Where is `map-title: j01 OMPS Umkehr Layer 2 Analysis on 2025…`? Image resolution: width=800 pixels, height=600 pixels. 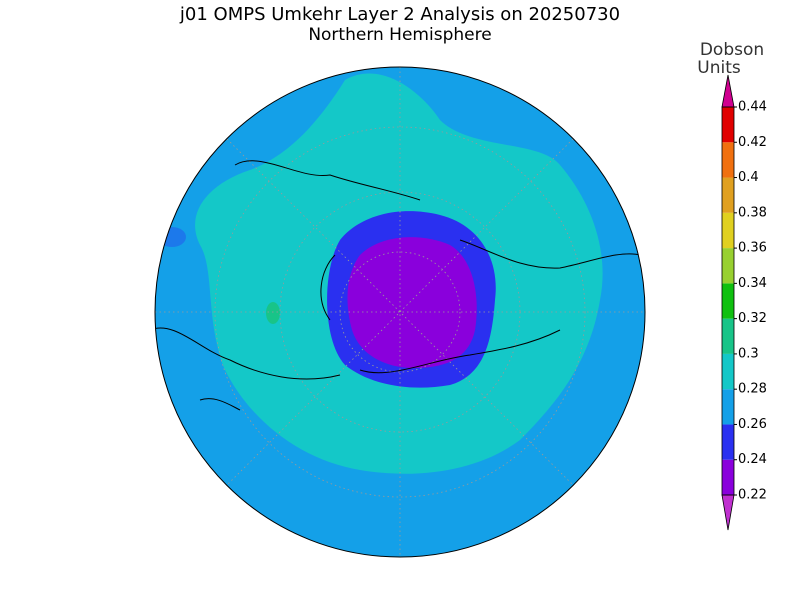
map-title: j01 OMPS Umkehr Layer 2 Analysis on 2025… is located at coordinates (399, 14).